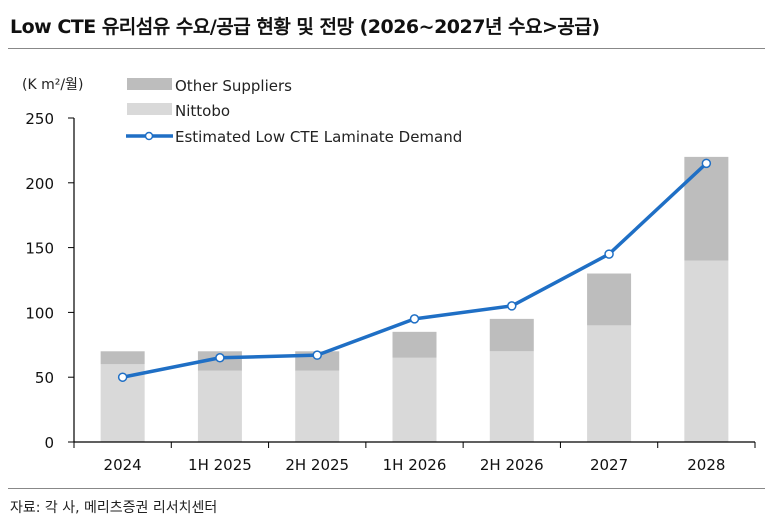  I want to click on x-tick-label: 1H 2025, so click(220, 465).